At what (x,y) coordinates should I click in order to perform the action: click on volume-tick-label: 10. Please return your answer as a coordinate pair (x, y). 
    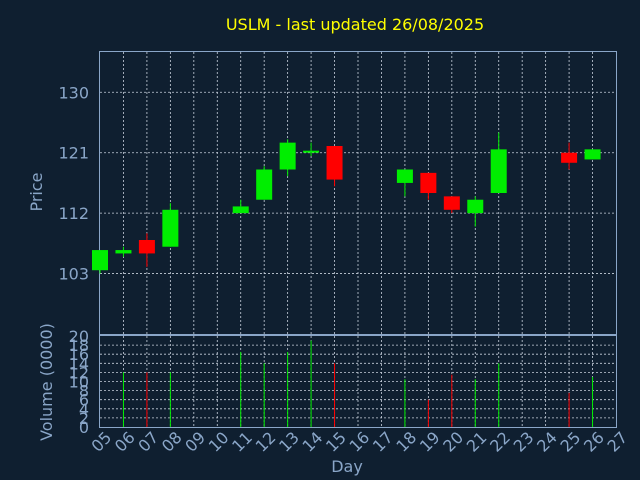
    Looking at the image, I should click on (79, 382).